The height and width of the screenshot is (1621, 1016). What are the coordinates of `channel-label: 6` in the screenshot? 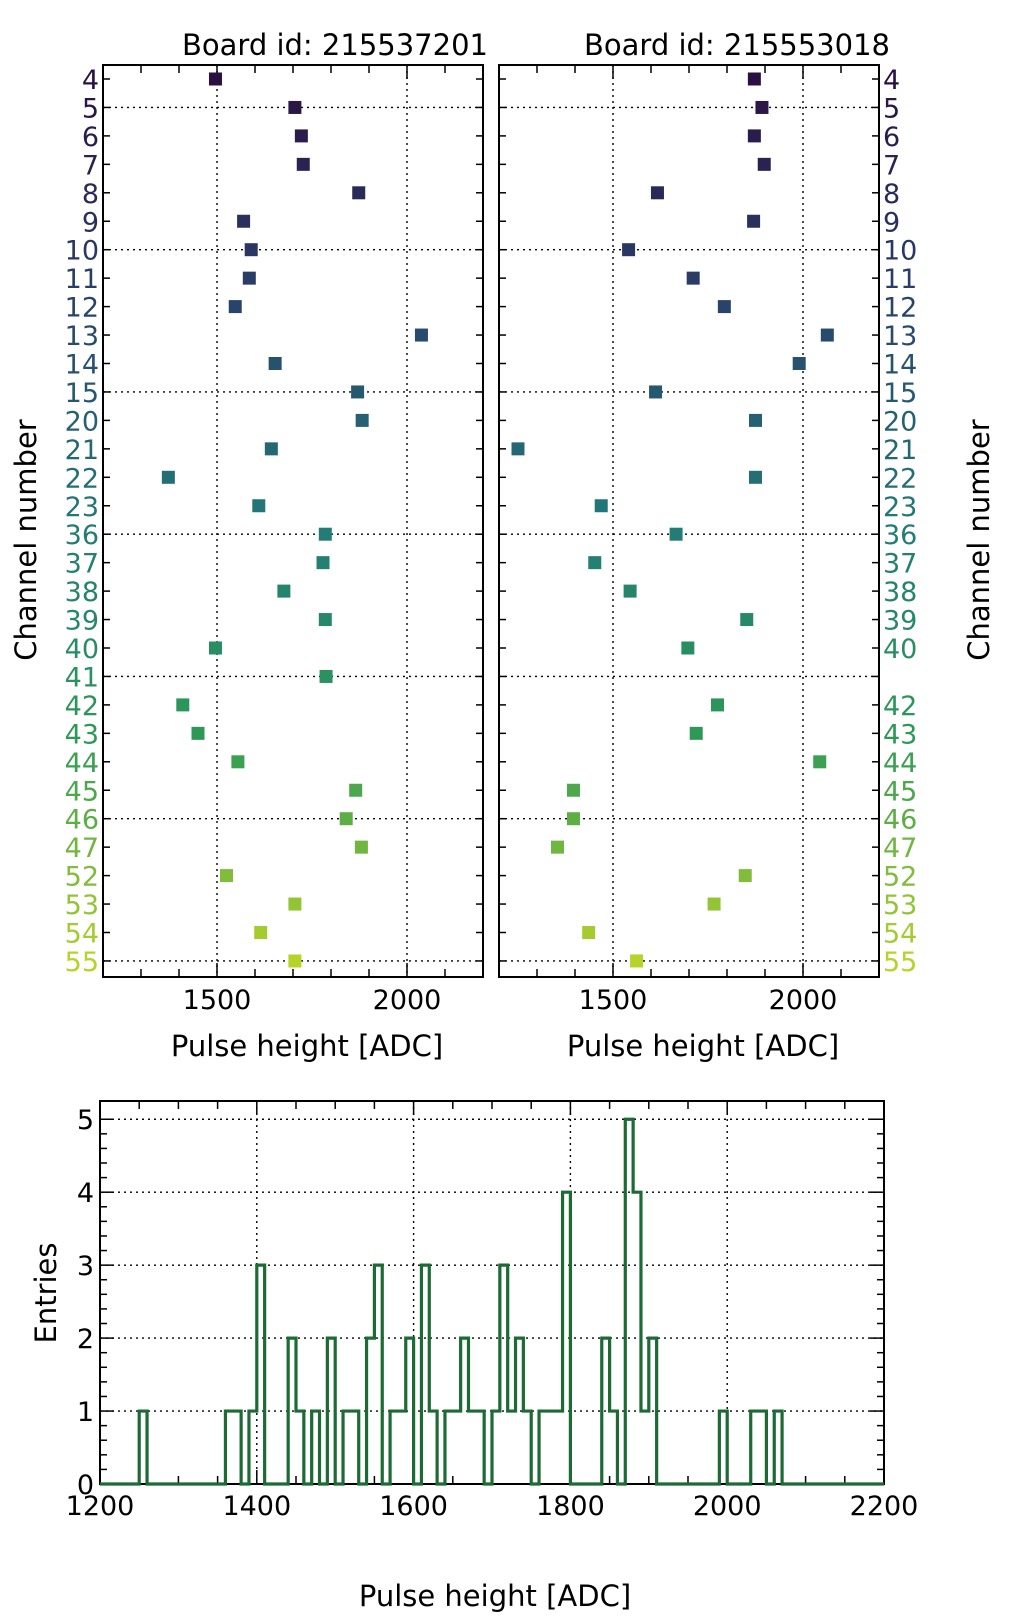 It's located at (891, 137).